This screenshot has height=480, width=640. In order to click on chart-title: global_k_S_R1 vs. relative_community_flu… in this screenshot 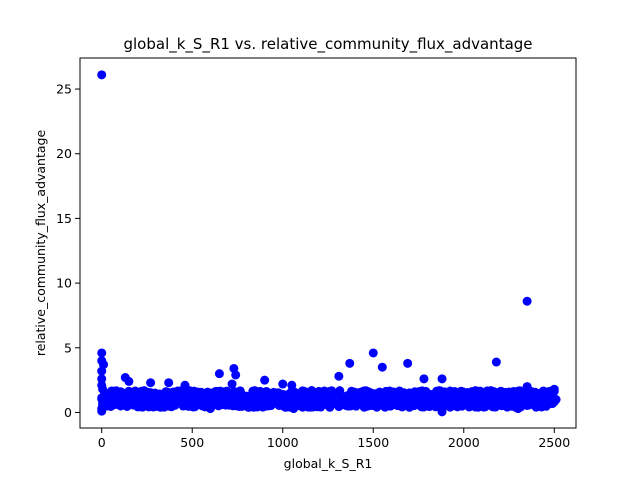, I will do `click(327, 44)`.